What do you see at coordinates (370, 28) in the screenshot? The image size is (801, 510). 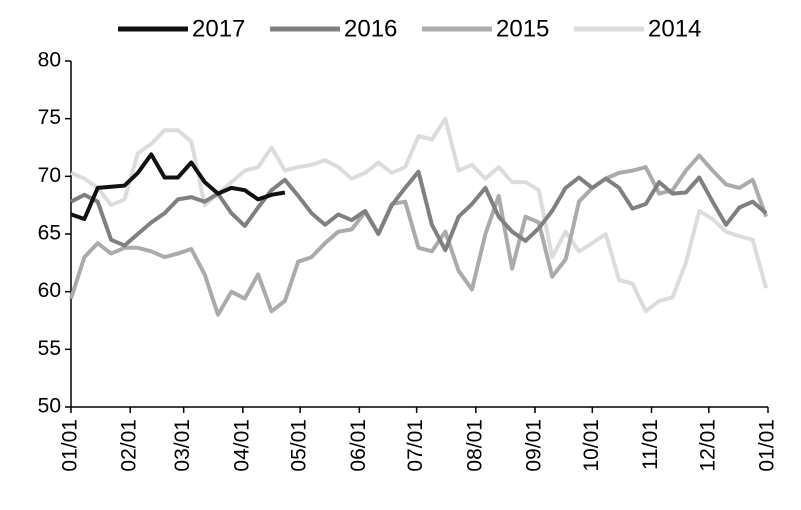 I see `legend-label: 2016` at bounding box center [370, 28].